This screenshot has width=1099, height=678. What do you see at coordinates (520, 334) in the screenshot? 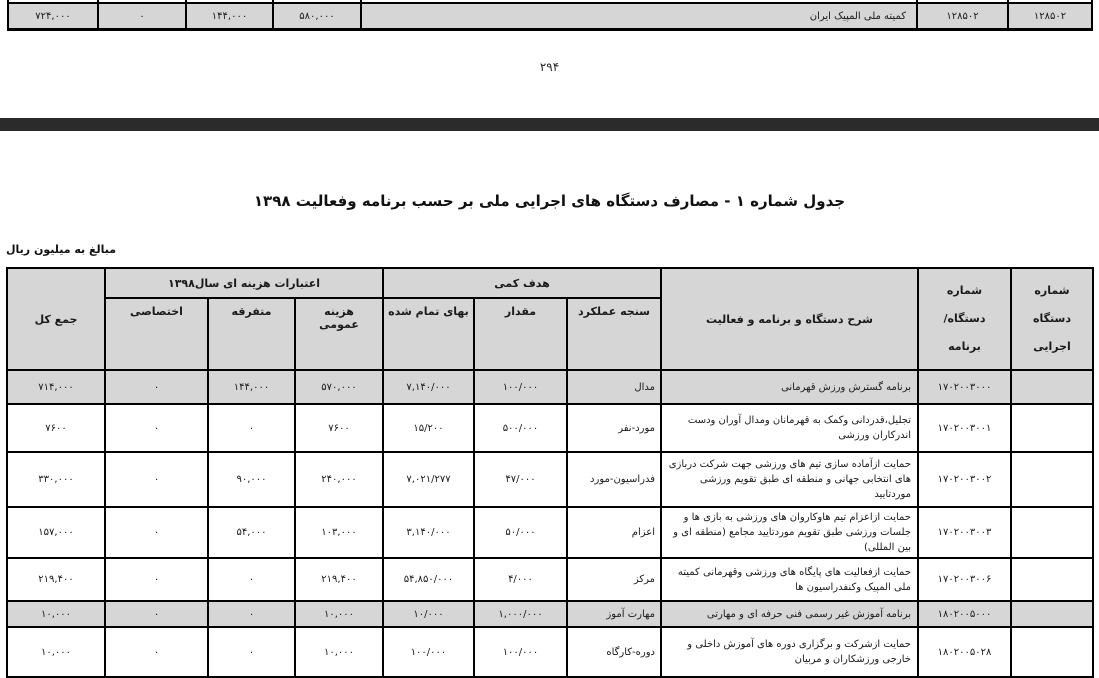
I see `header-amount: مقدار` at bounding box center [520, 334].